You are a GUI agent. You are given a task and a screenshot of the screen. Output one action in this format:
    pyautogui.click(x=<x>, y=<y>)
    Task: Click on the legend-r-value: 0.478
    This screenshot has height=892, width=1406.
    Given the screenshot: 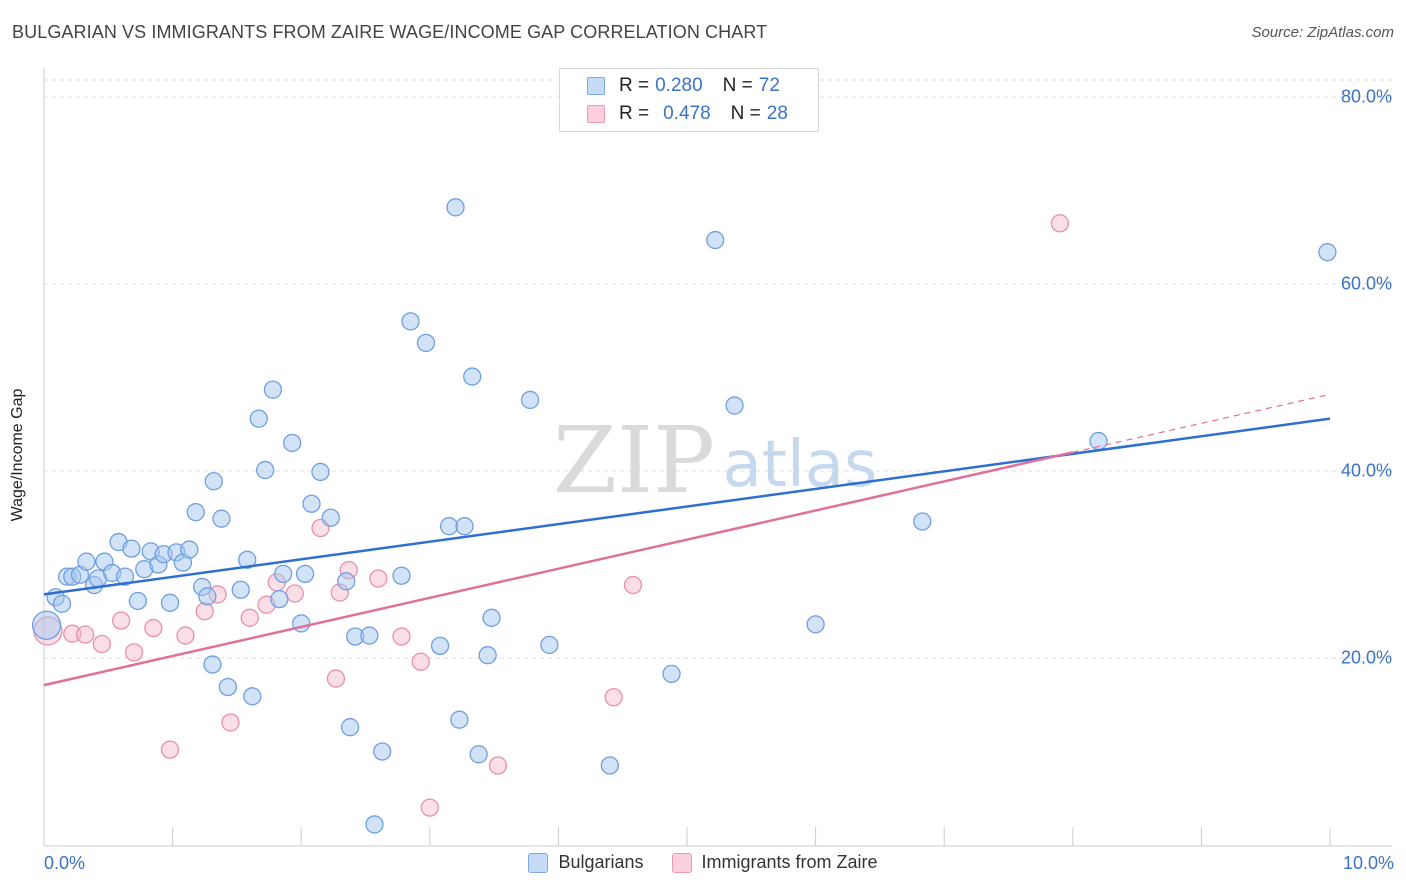 What is the action you would take?
    pyautogui.click(x=687, y=113)
    